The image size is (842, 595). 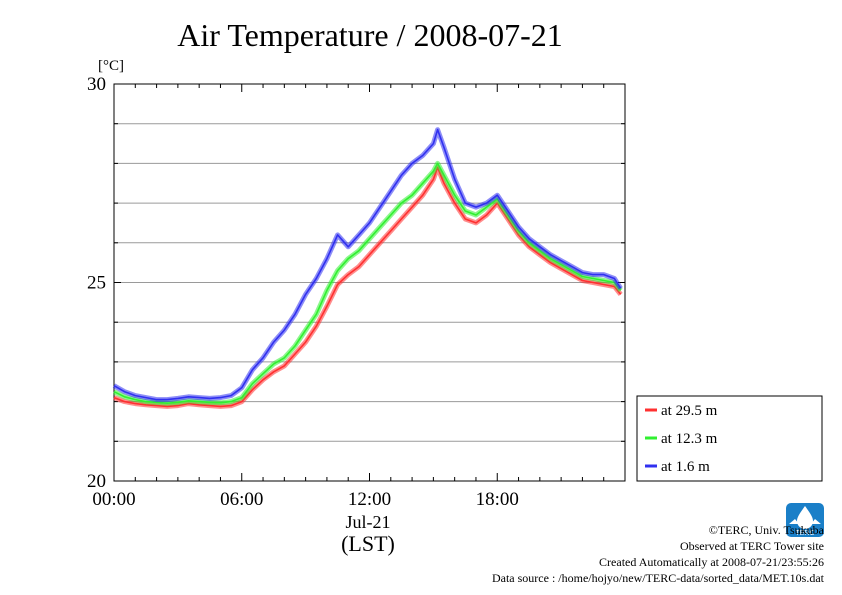 What do you see at coordinates (751, 546) in the screenshot?
I see `site-text: Observed at TERC Tower site` at bounding box center [751, 546].